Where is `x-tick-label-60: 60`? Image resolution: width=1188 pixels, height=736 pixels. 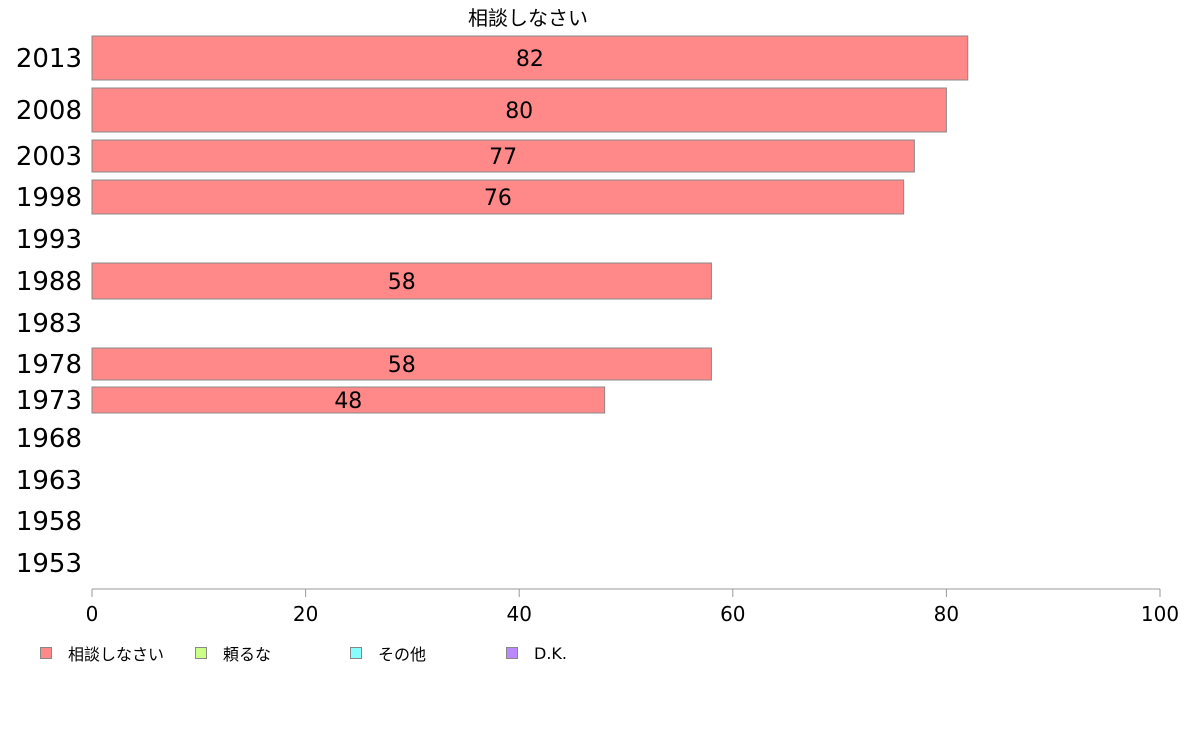 x-tick-label-60: 60 is located at coordinates (732, 614).